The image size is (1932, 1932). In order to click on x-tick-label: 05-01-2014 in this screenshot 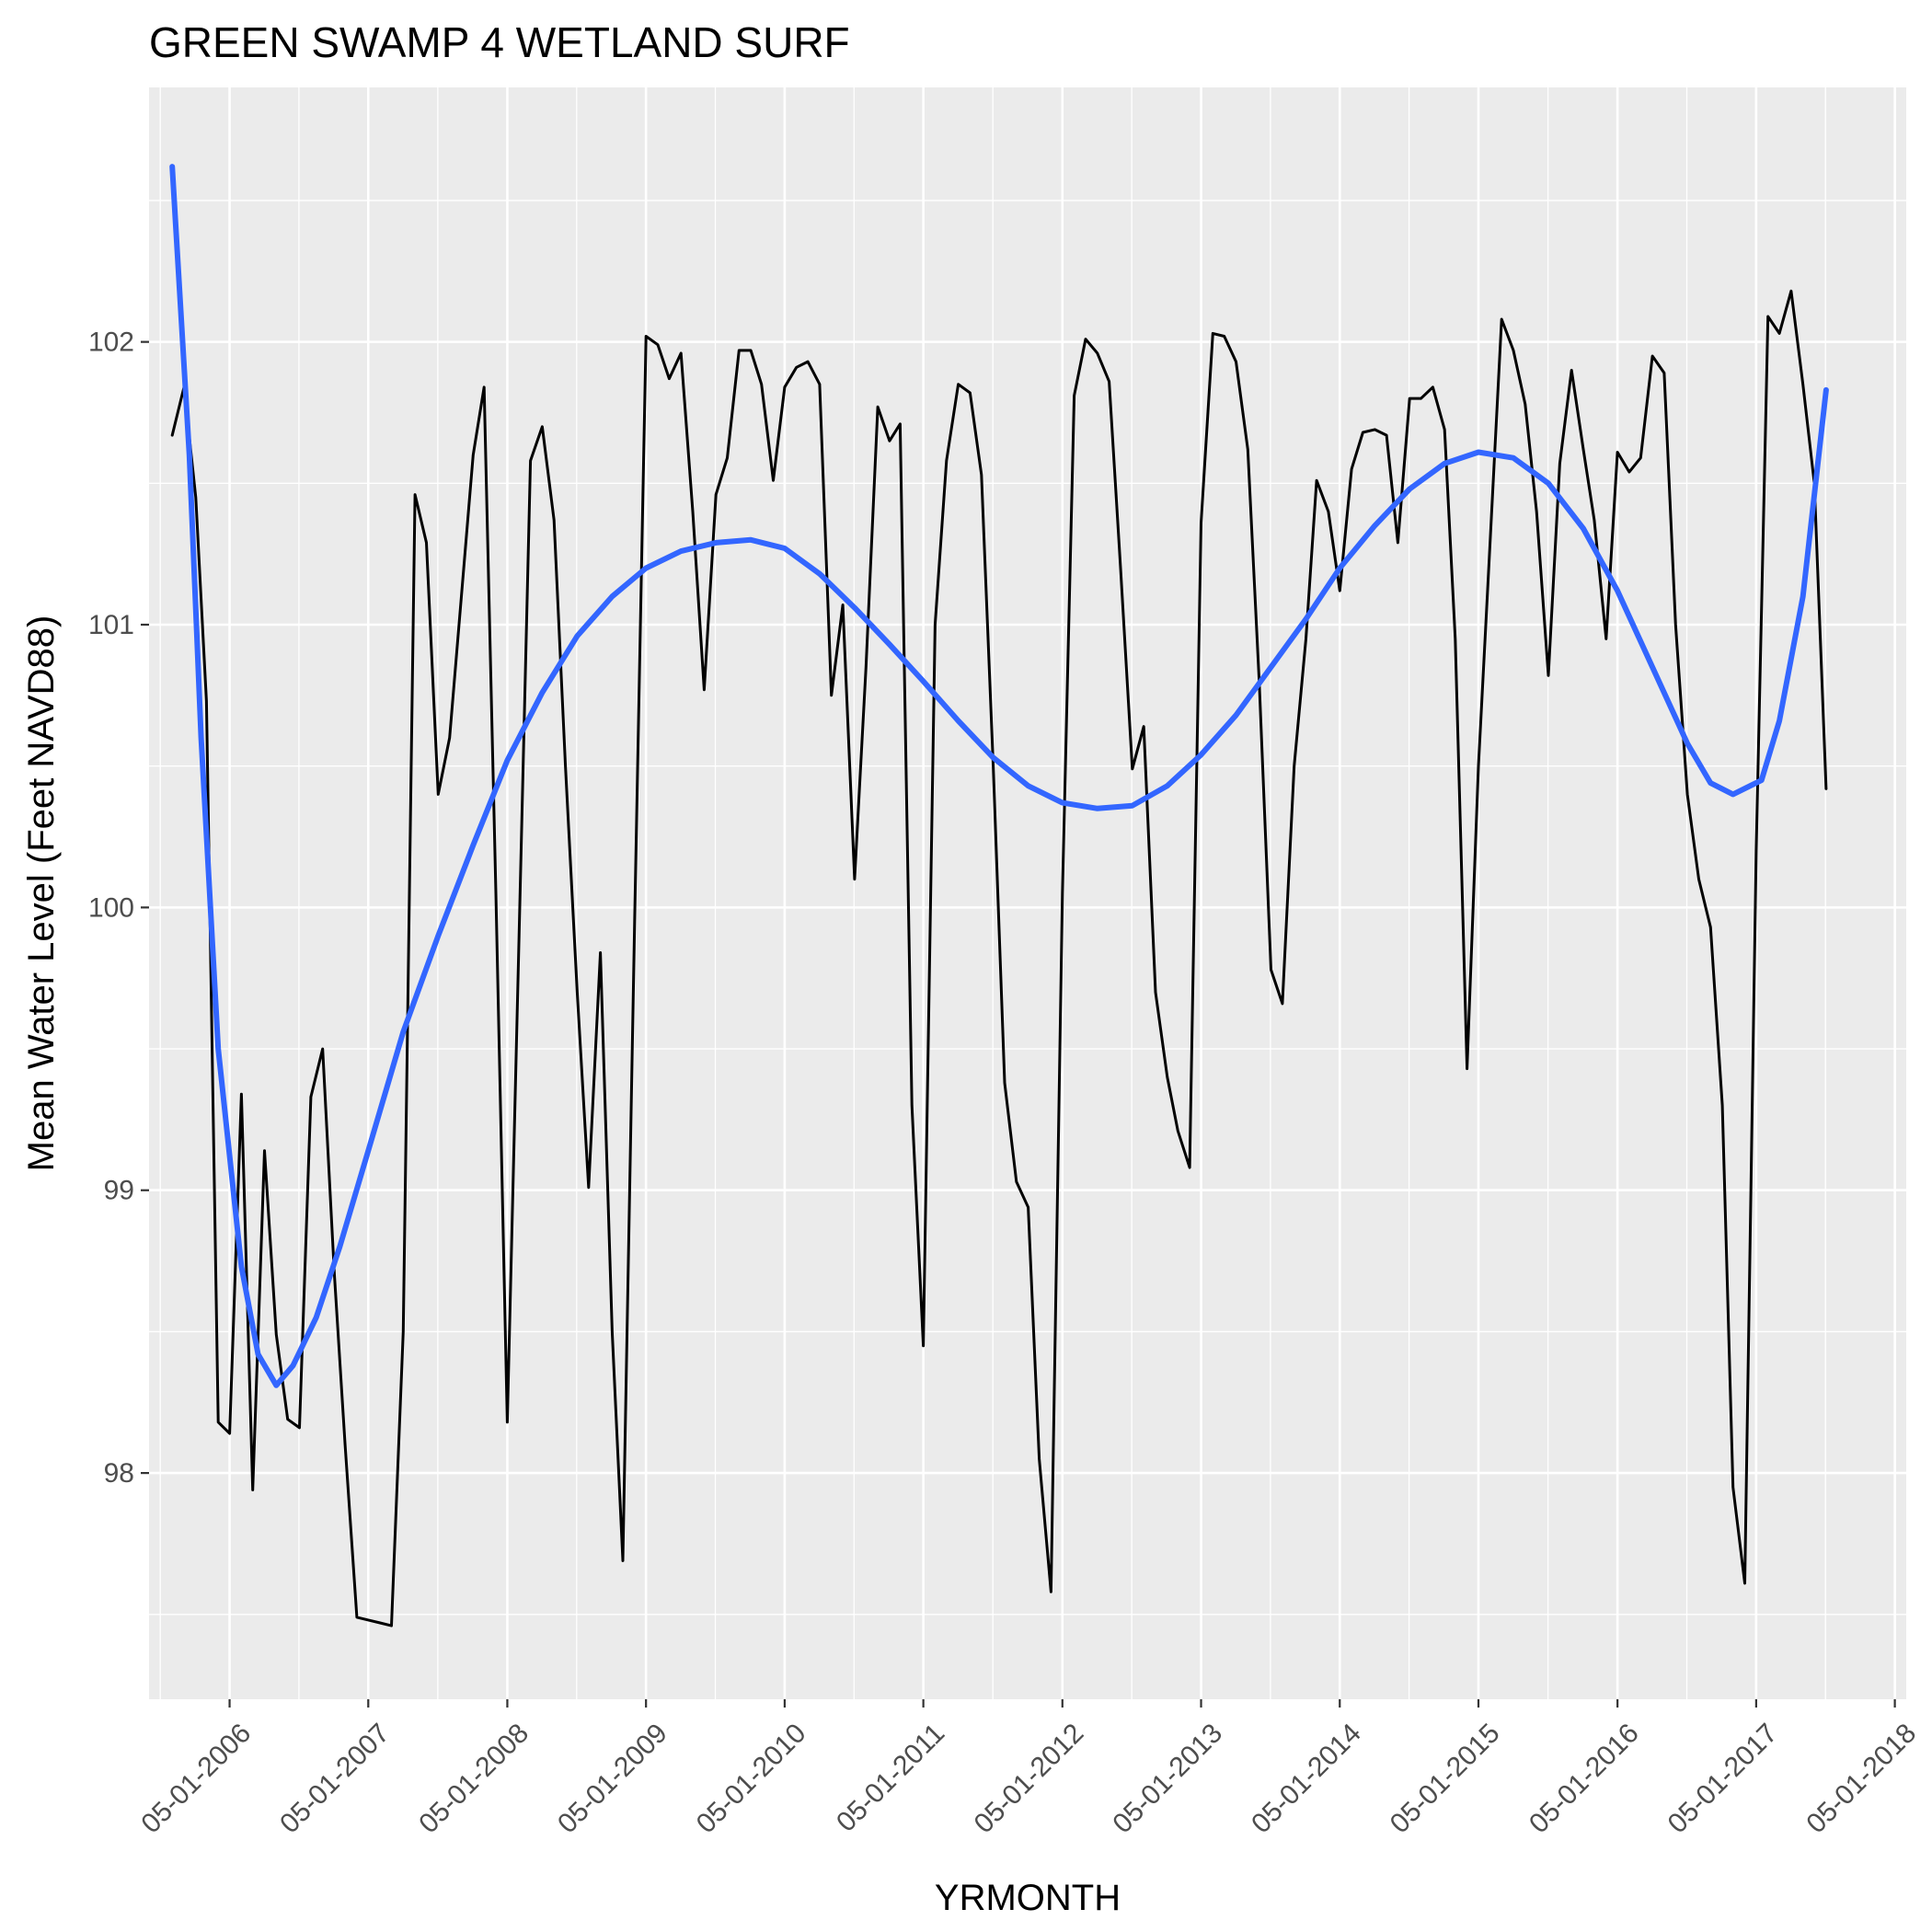, I will do `click(1306, 1778)`.